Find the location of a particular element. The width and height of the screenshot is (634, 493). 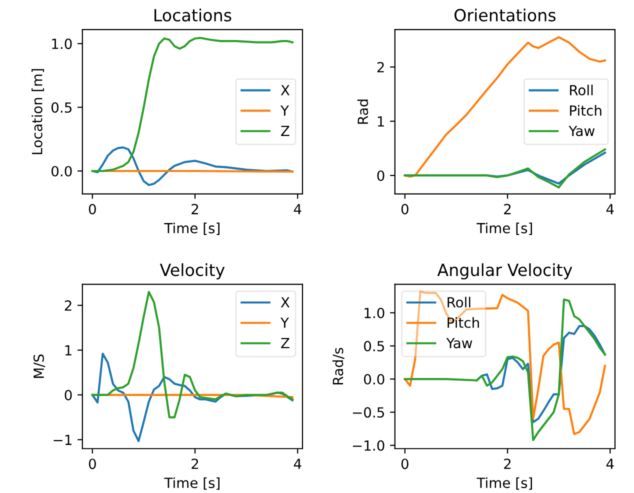

y-axis-title: Rad/s is located at coordinates (338, 366).